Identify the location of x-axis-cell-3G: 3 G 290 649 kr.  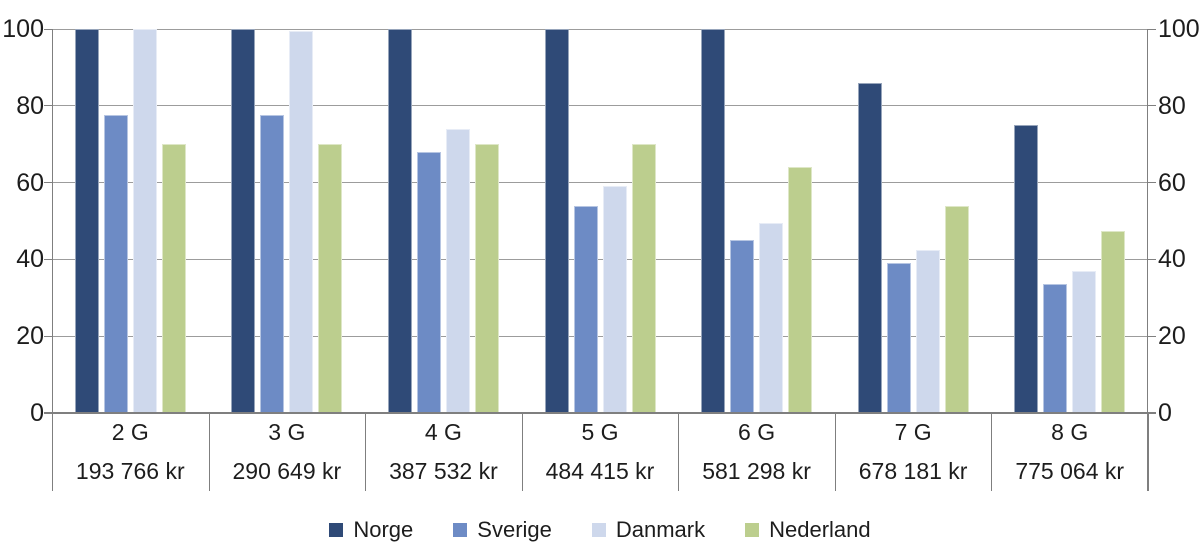
(287, 452).